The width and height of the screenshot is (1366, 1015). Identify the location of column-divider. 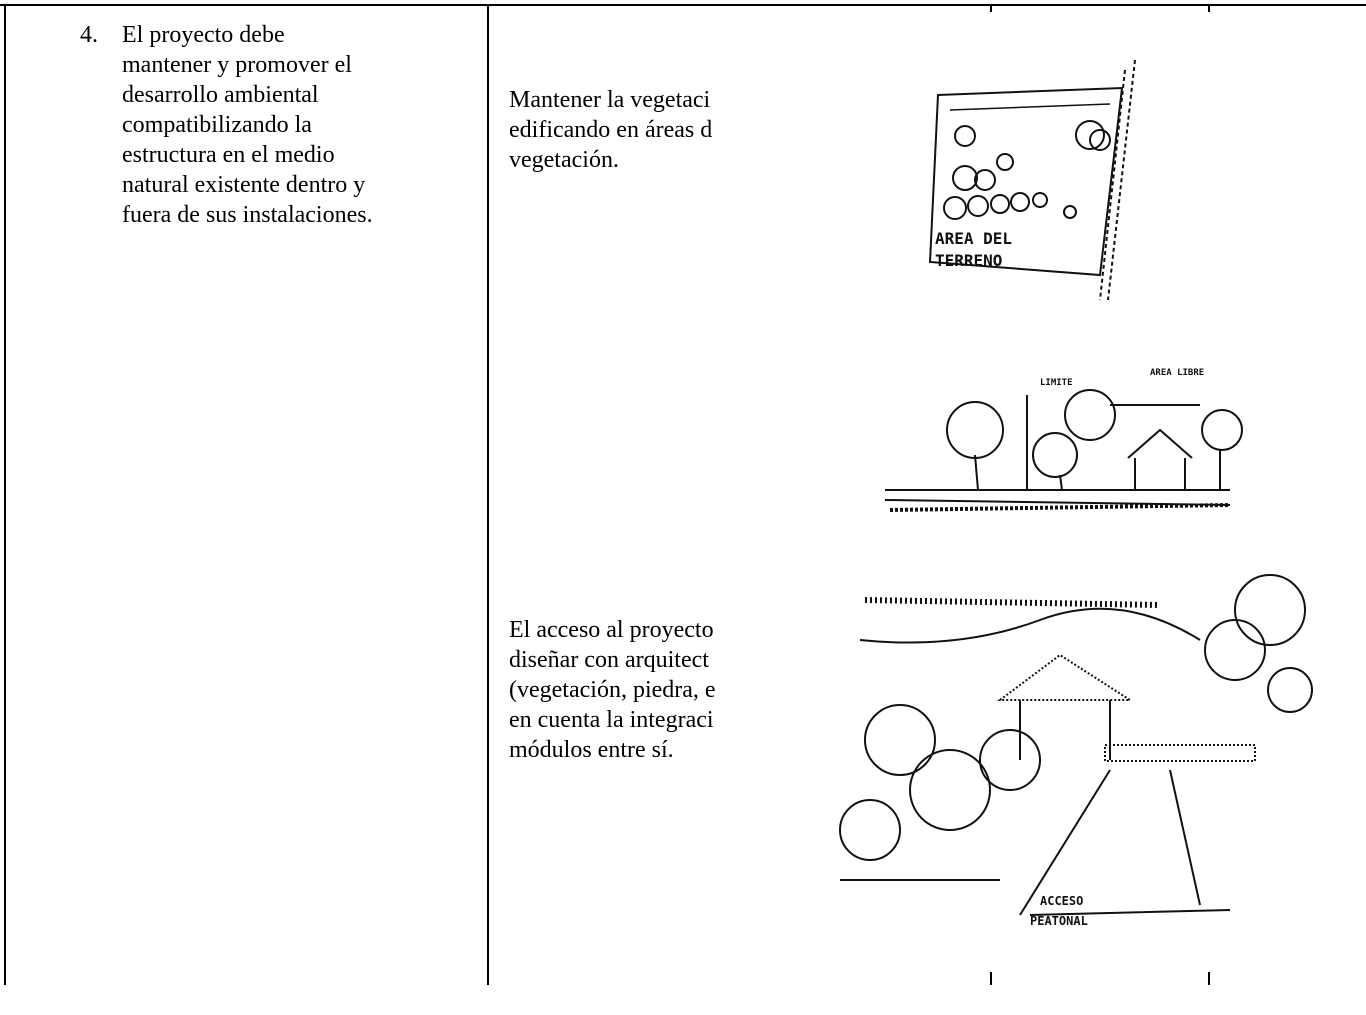
(488, 494).